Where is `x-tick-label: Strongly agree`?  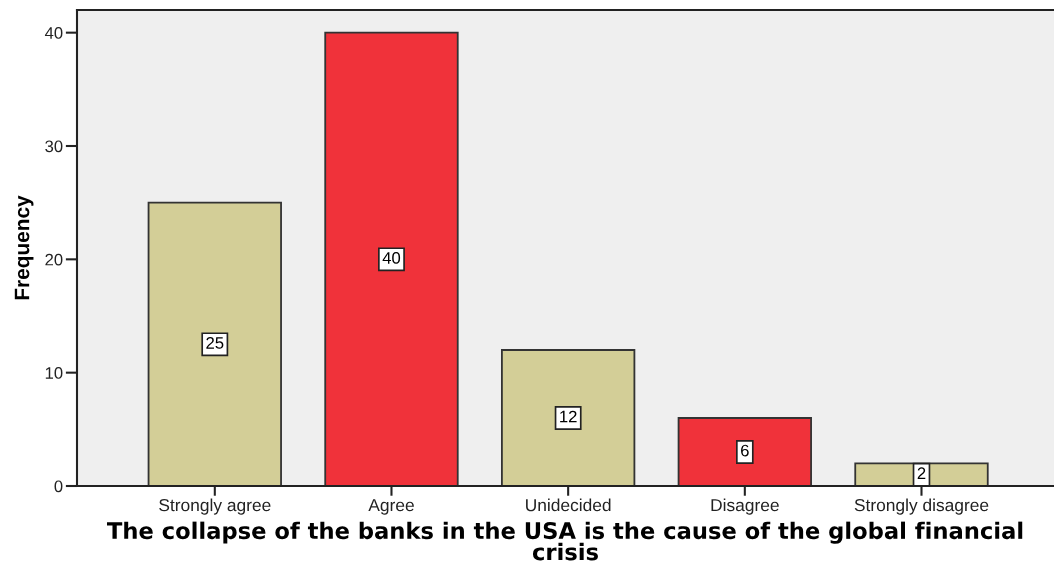 x-tick-label: Strongly agree is located at coordinates (215, 506).